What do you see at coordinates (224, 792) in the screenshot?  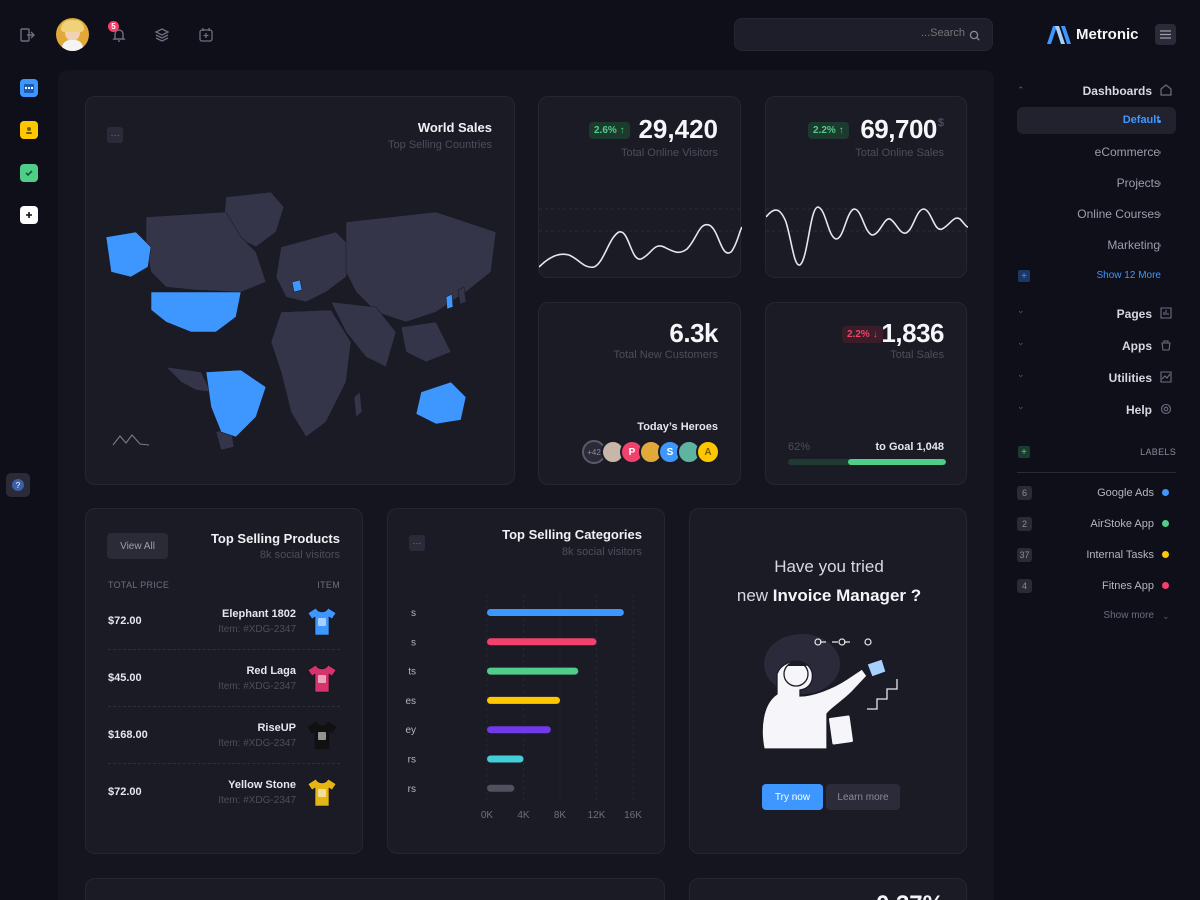 I see `table-row: $72.00 Yellow Stone Item: #XDG-2347` at bounding box center [224, 792].